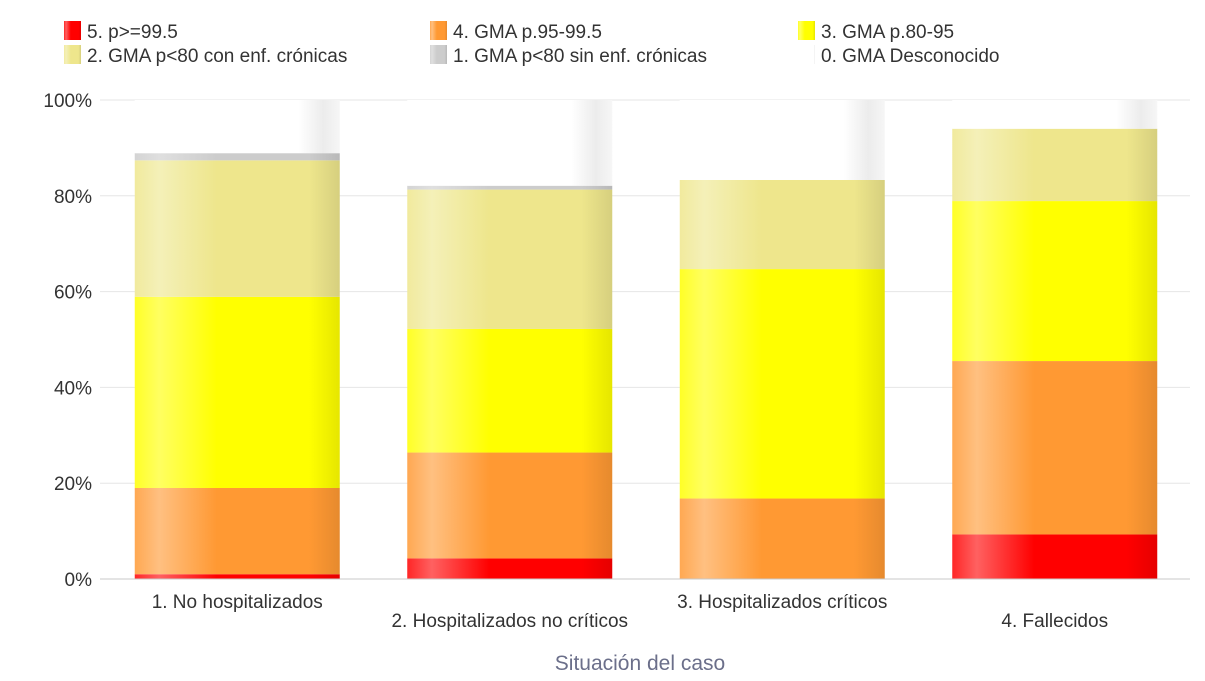 This screenshot has width=1205, height=681. Describe the element at coordinates (73, 197) in the screenshot. I see `y-tick-label: 80%` at that location.